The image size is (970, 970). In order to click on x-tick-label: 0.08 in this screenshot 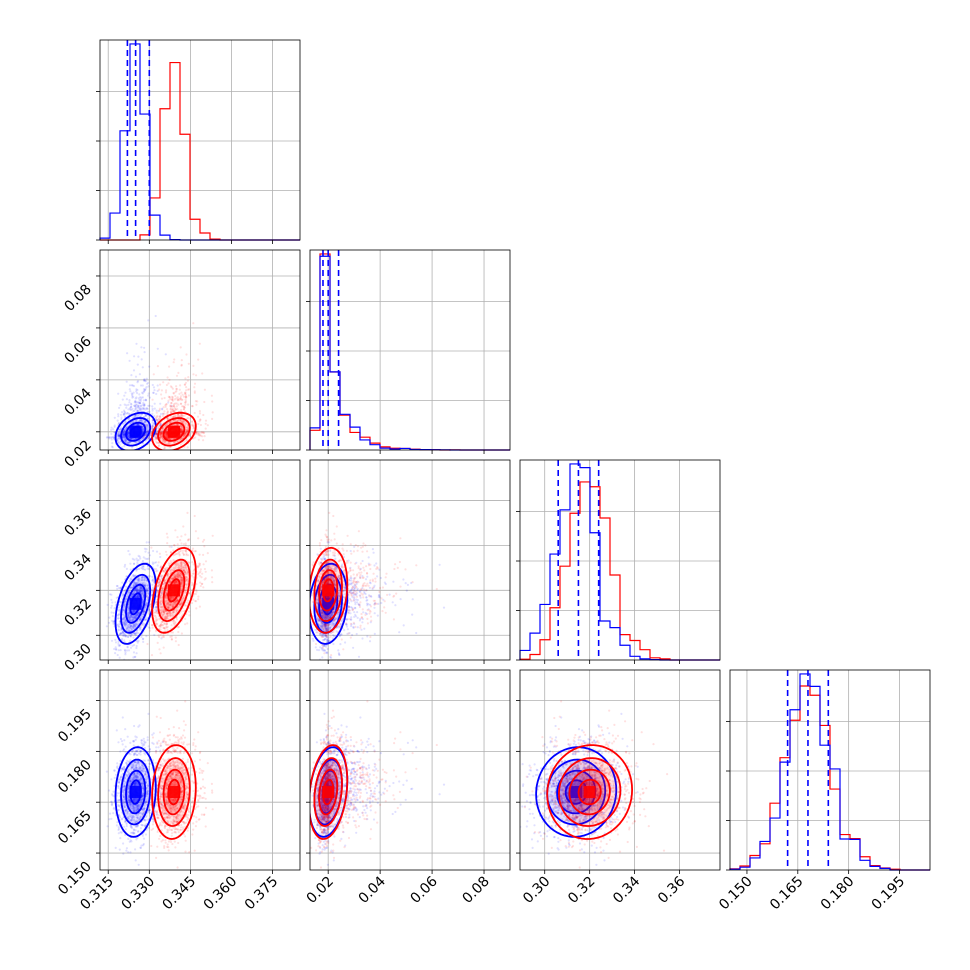, I will do `click(475, 890)`.